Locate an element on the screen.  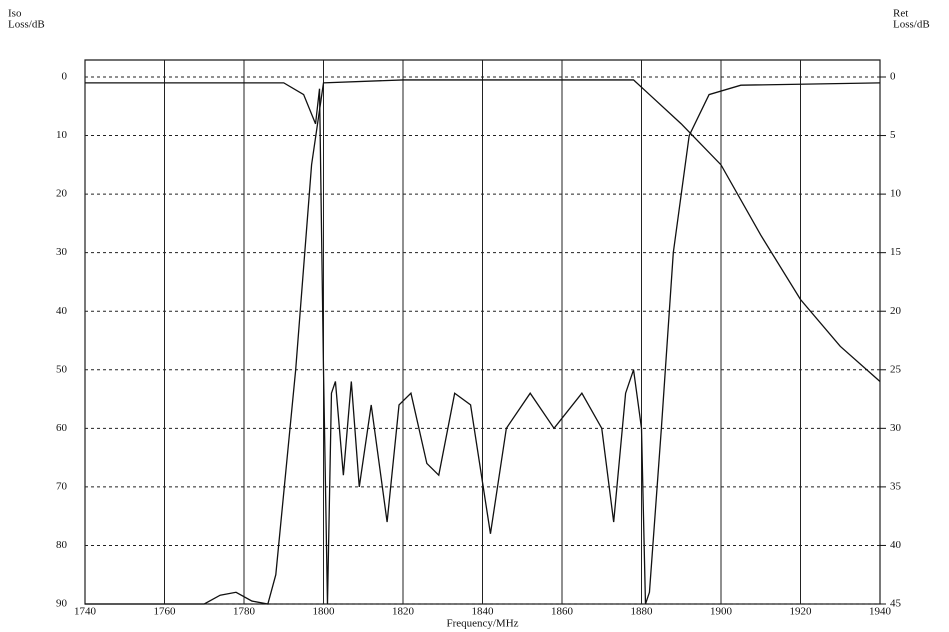
x-tick-label: 1820 is located at coordinates (403, 612).